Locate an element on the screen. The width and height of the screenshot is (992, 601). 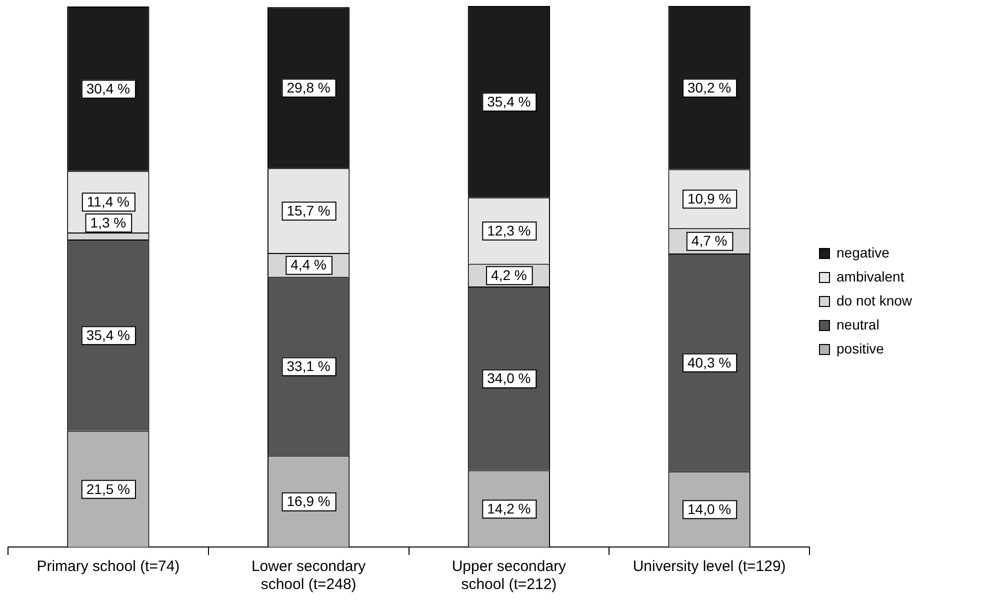
legend-label: neutral is located at coordinates (858, 324).